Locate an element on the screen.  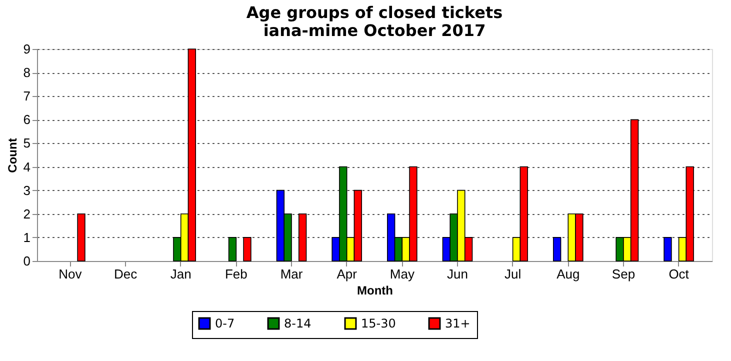
chart-subtitle: iana-mime October 2017 is located at coordinates (374, 30).